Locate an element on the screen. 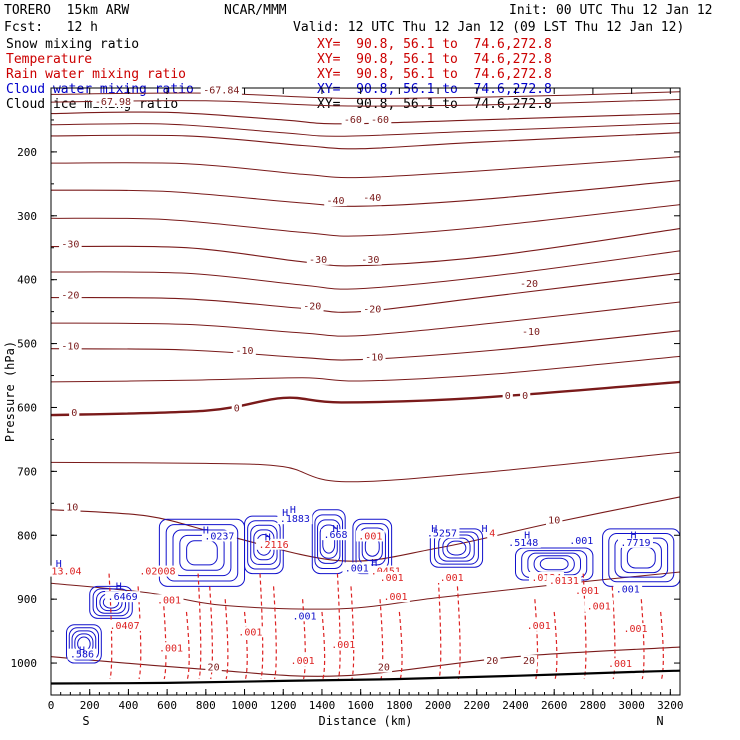  cloud-water-label: .1883 is located at coordinates (295, 519).